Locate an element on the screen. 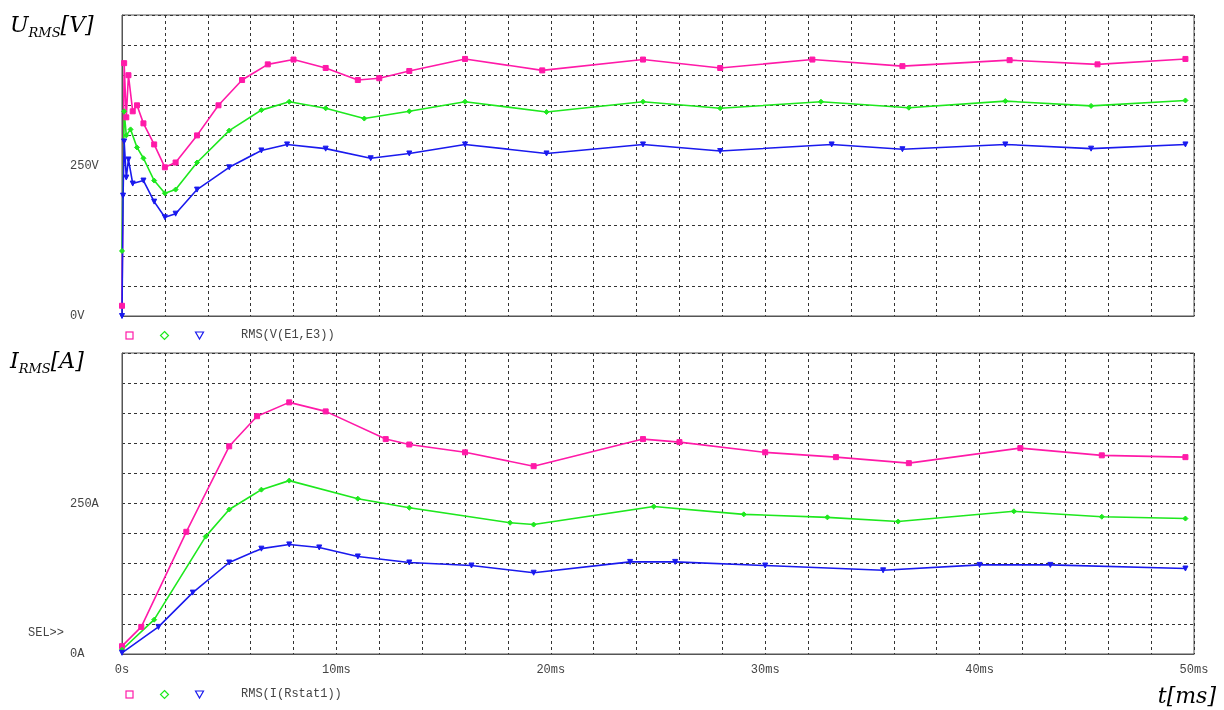 Image resolution: width=1224 pixels, height=710 pixels. y-tick-label: 0V is located at coordinates (78, 316).